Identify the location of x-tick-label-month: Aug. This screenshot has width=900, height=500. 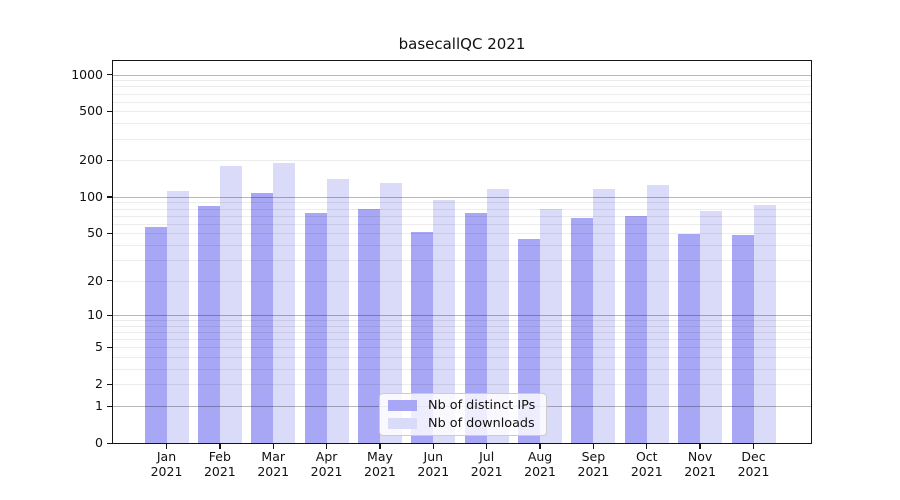
(540, 456).